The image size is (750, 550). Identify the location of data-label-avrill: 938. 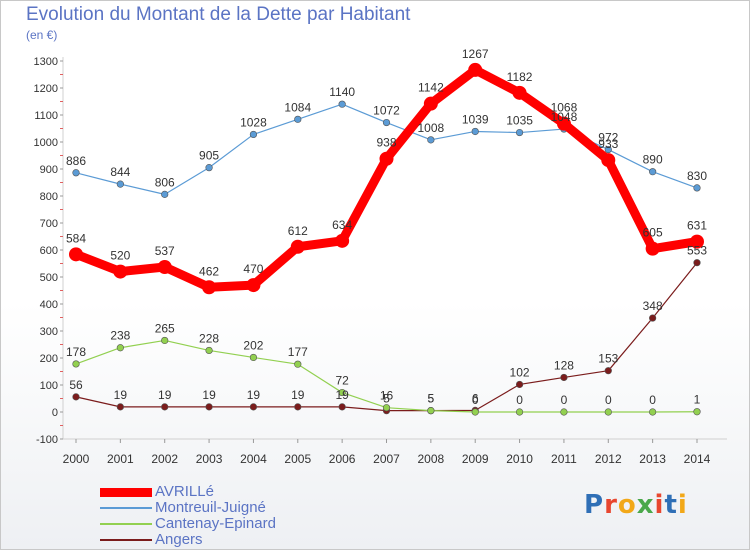
(386, 143).